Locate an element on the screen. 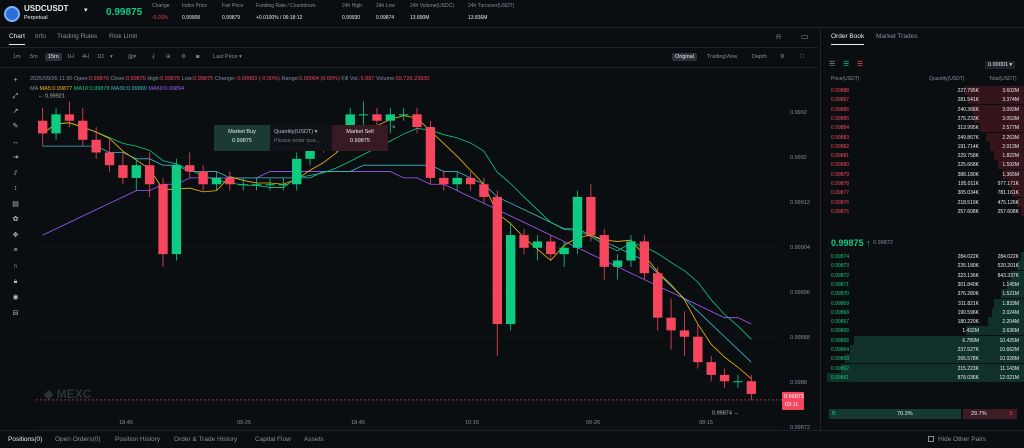 Image resolution: width=1024 pixels, height=448 pixels. bid-price: 0.99869 is located at coordinates (840, 303).